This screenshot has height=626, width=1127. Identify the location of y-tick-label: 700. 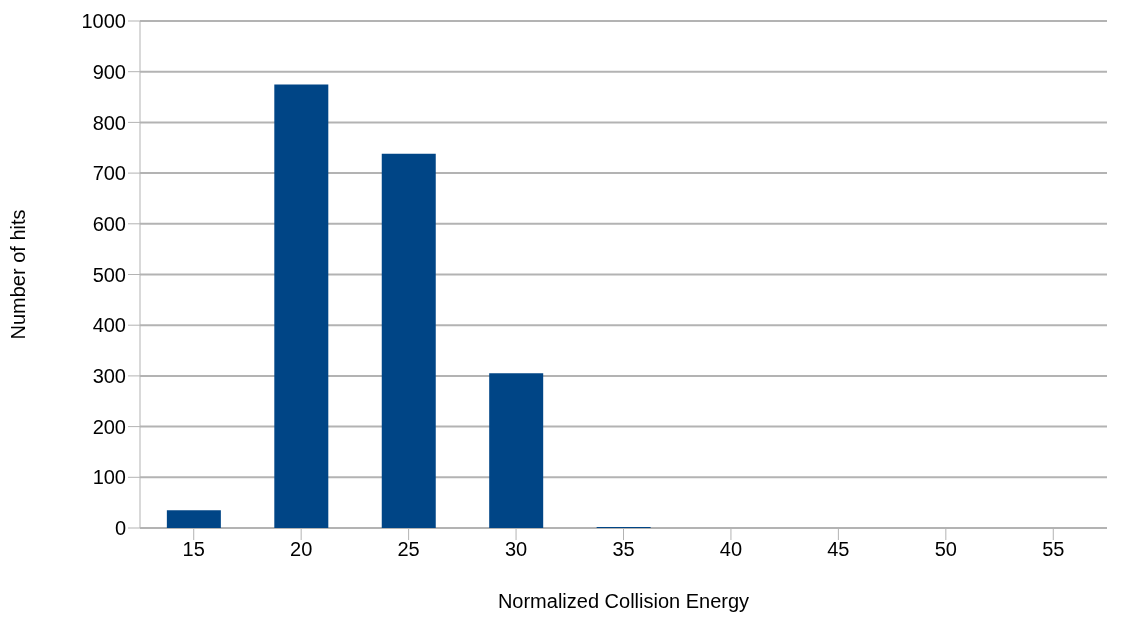
(109, 173).